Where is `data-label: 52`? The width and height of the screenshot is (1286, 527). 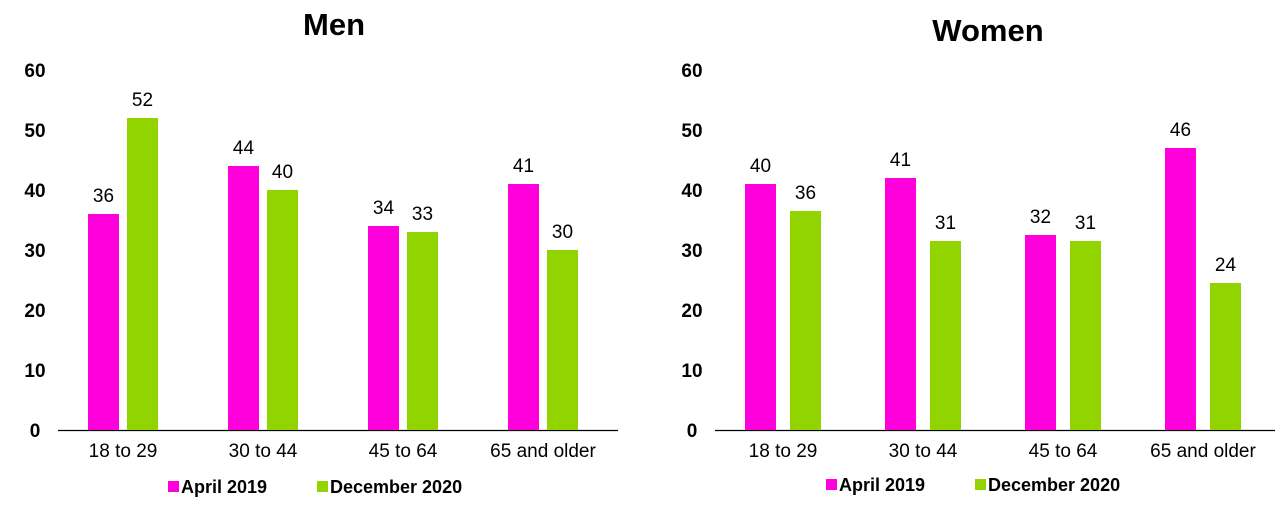
data-label: 52 is located at coordinates (142, 100).